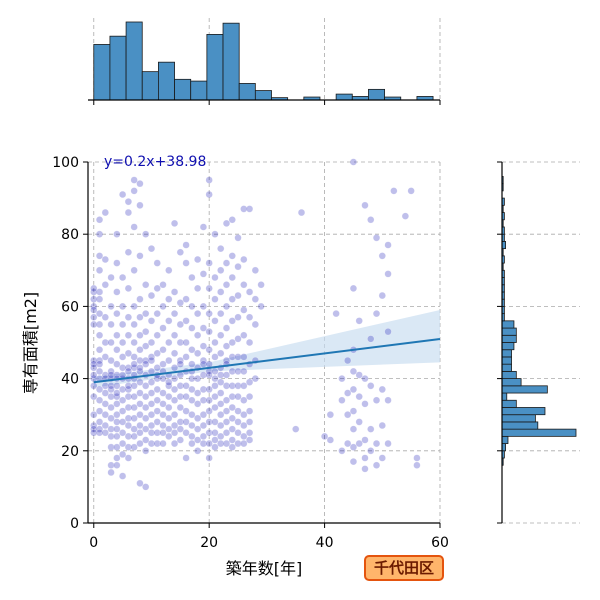 Image resolution: width=600 pixels, height=600 pixels. I want to click on x-tick-label: 20, so click(209, 543).